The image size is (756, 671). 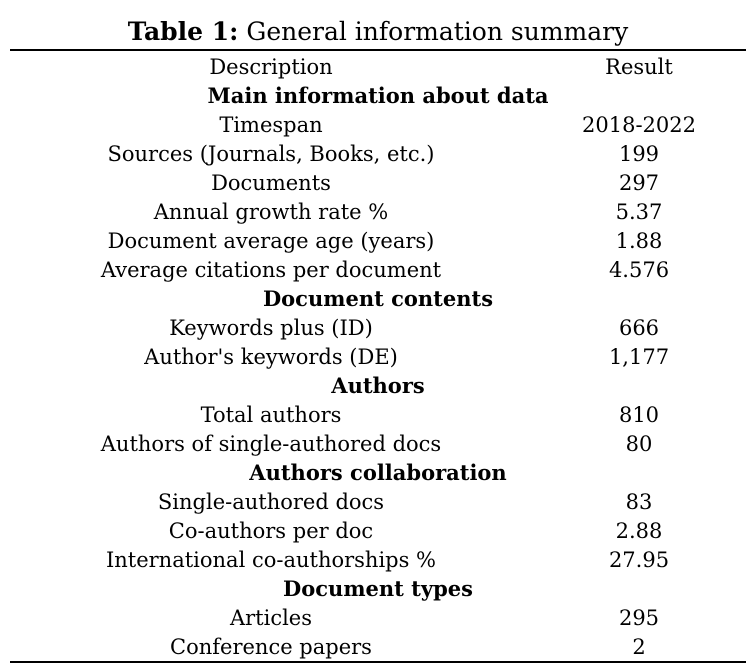 I want to click on table-row: International co-authorships % 27.95, so click(x=378, y=559).